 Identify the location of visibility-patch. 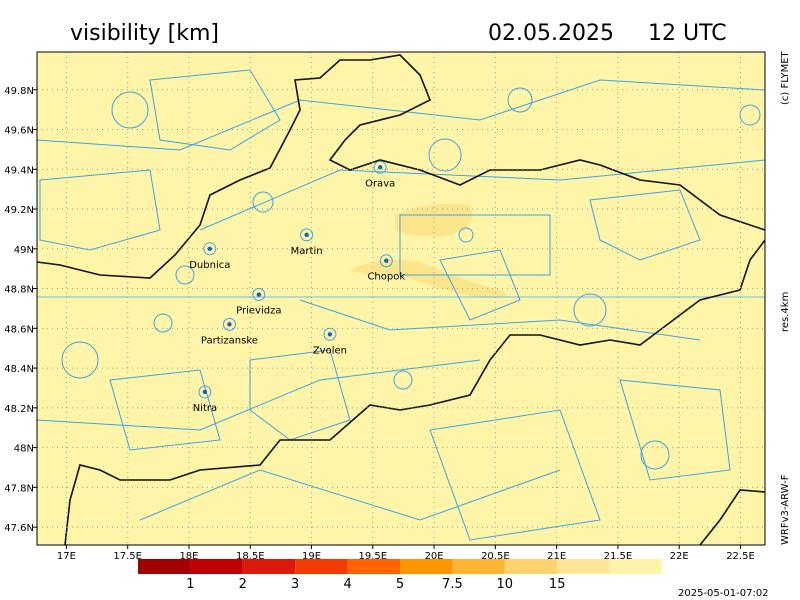
(428, 251).